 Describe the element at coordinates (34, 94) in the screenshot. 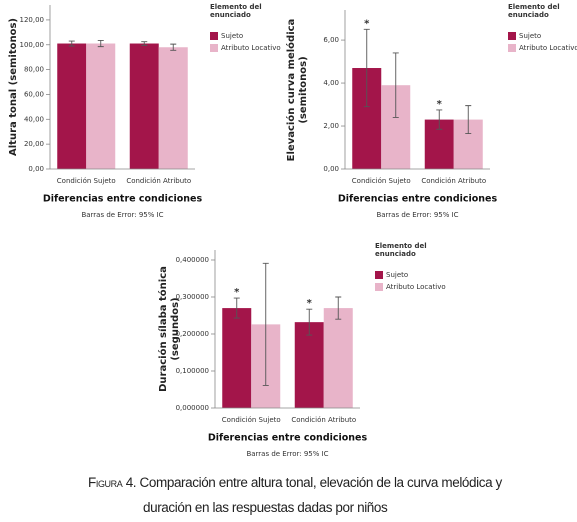

I see `y-tick-label: 60,00` at that location.